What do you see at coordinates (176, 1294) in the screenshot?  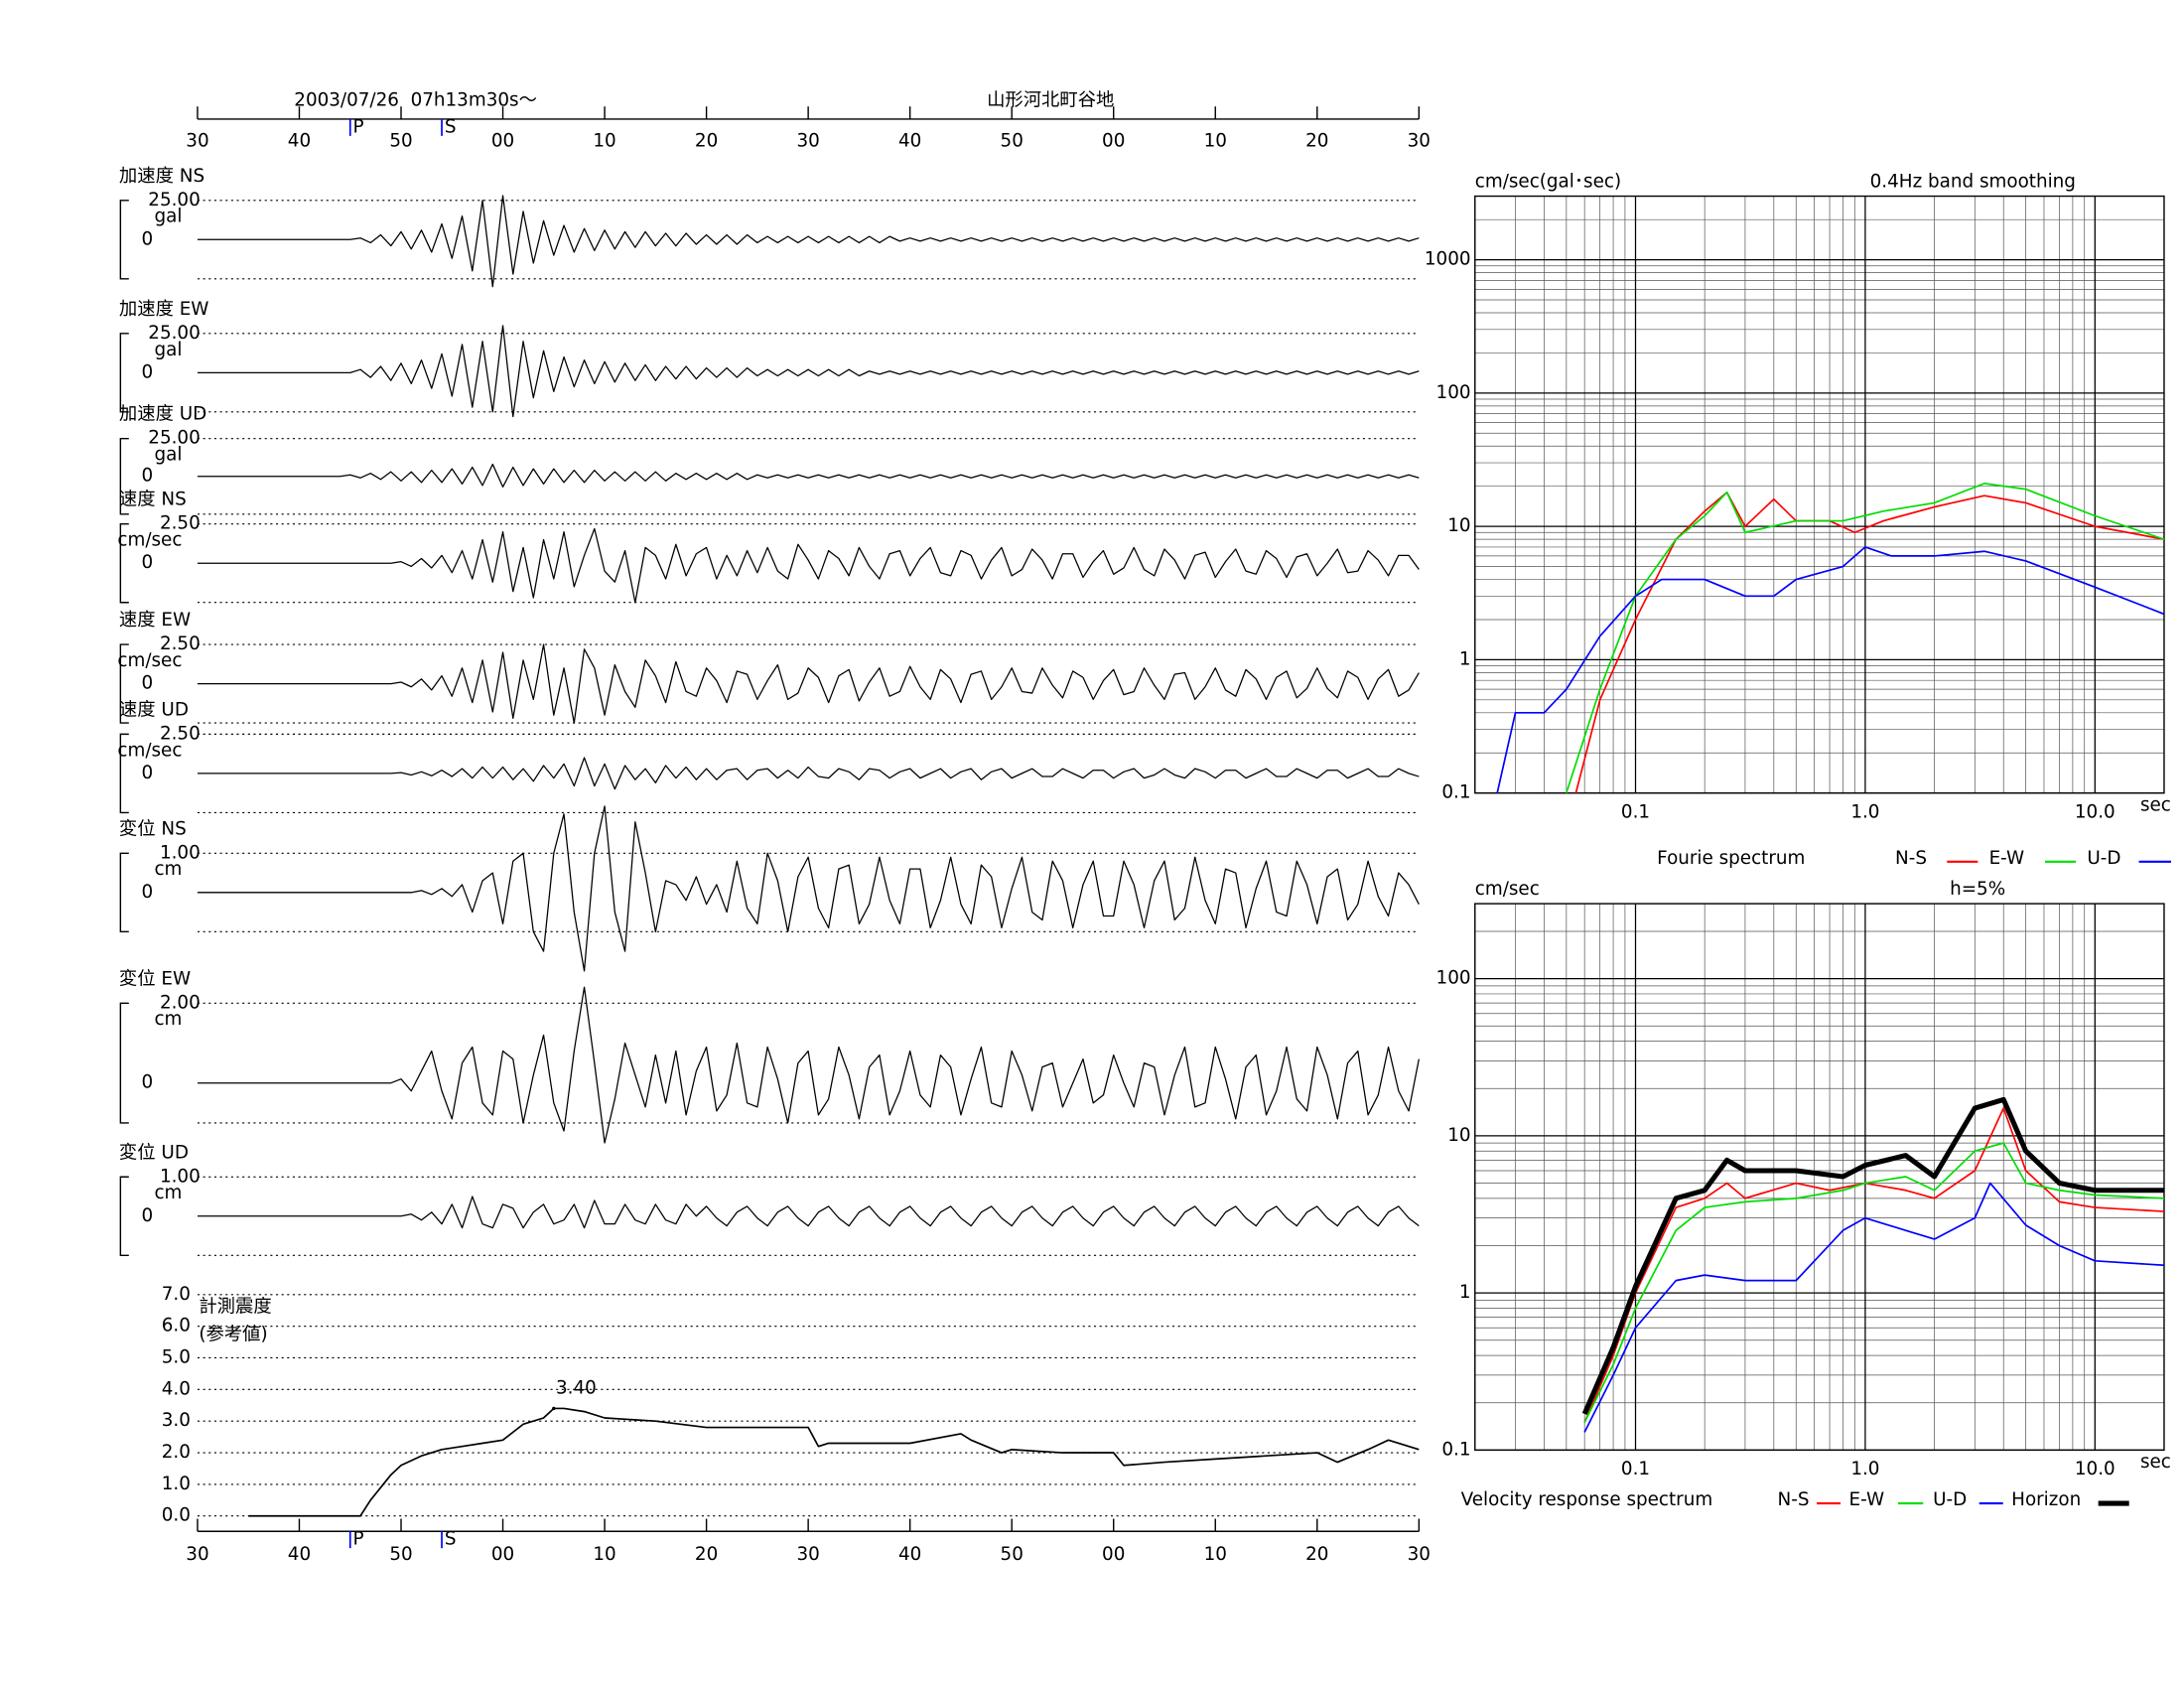 I see `y-tick-label: 7.0` at bounding box center [176, 1294].